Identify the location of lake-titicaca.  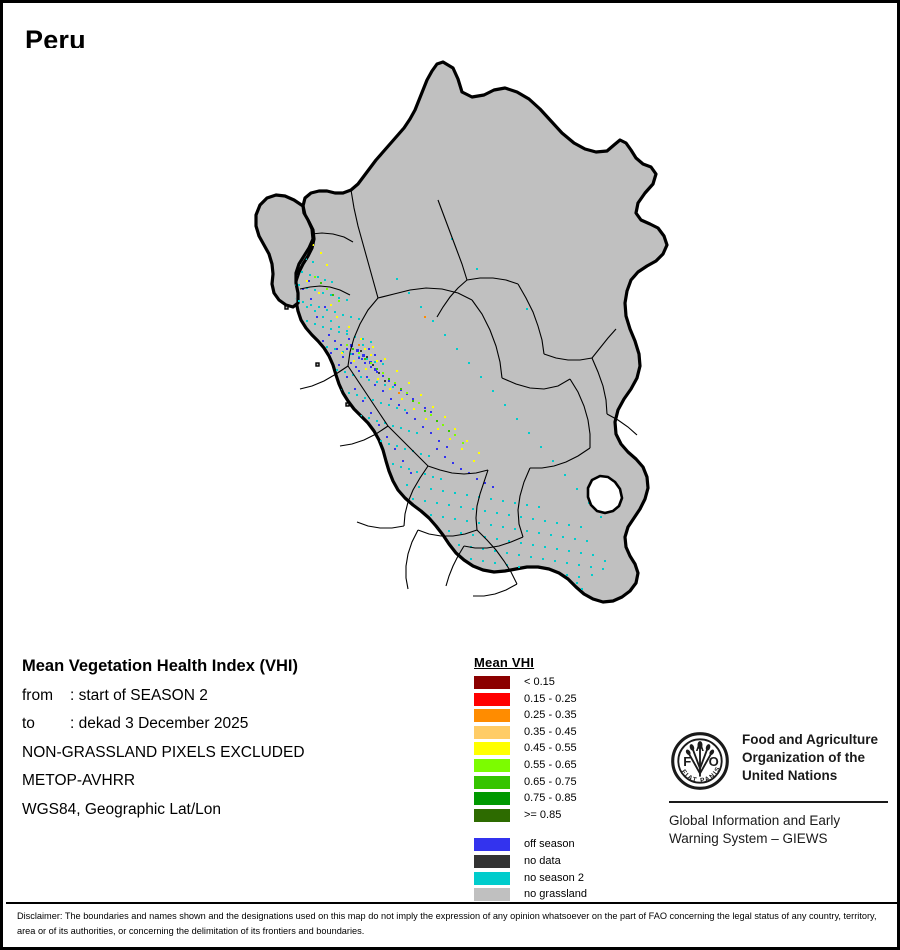
(605, 494).